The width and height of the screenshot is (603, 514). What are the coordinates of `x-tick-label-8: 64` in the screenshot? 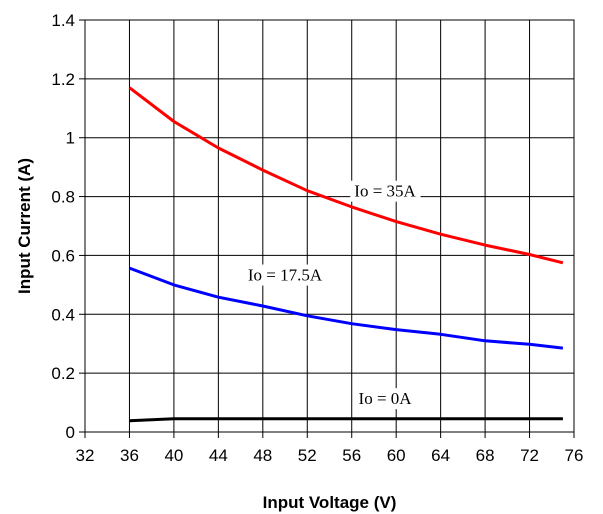 It's located at (440, 455).